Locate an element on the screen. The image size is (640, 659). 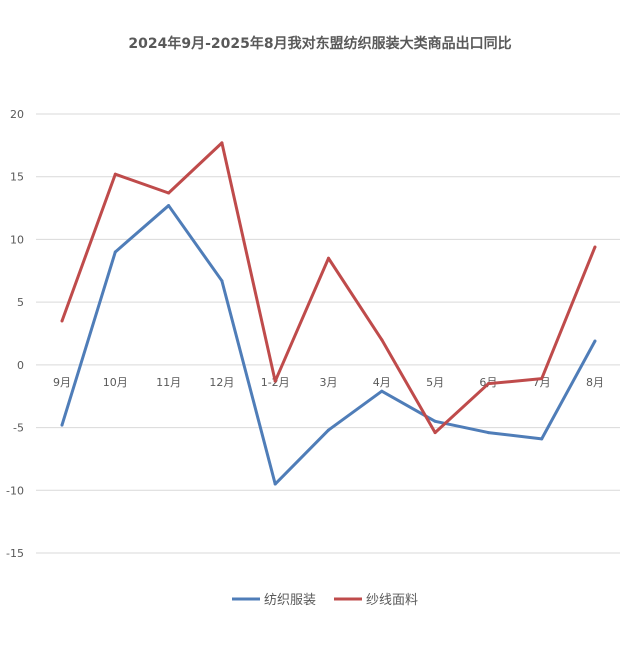
y-tick-label: -5 is located at coordinates (18, 428).